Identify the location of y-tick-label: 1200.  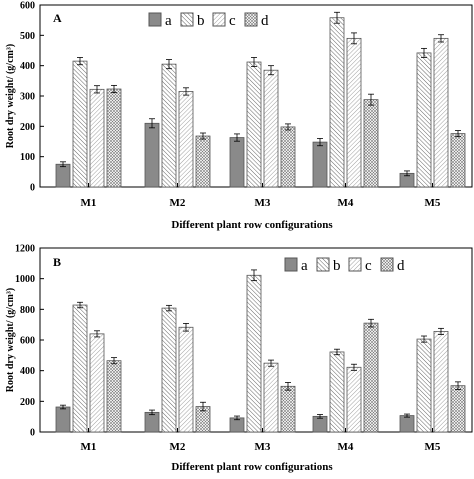
(25, 249).